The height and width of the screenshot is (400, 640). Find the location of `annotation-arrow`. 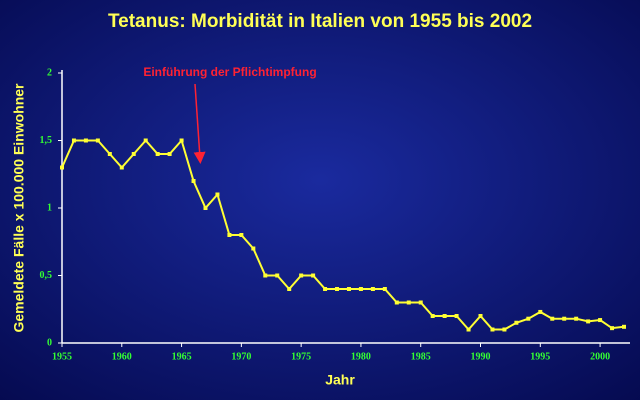

annotation-arrow is located at coordinates (199, 123).